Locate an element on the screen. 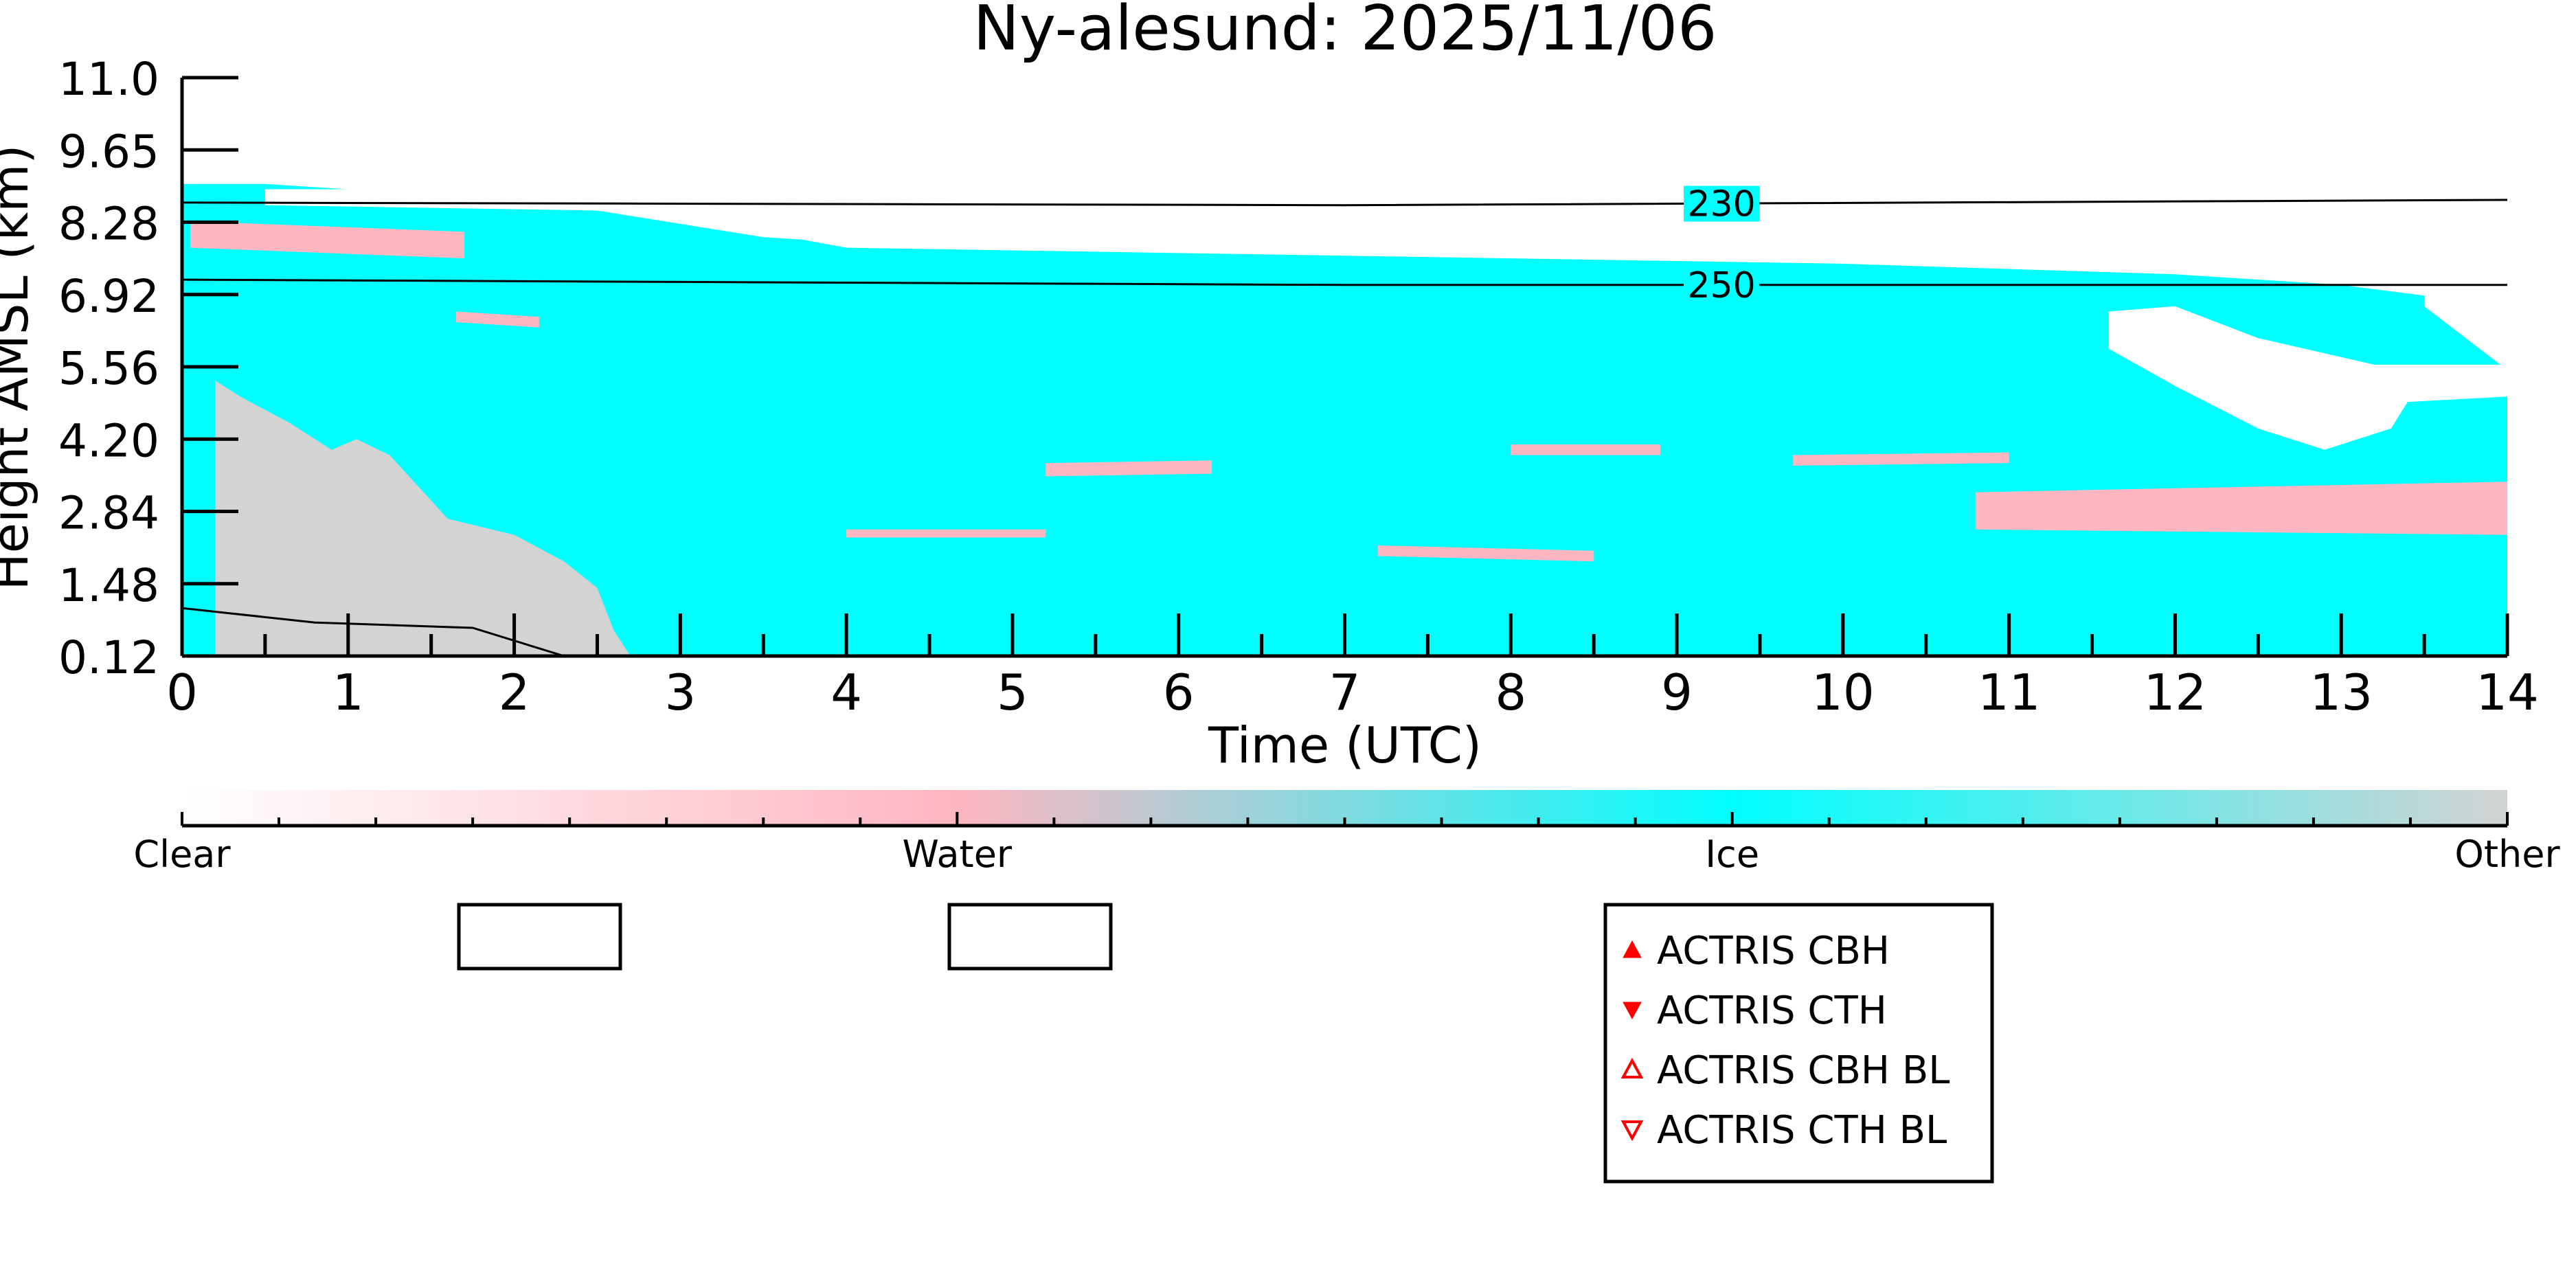  colorbar-labels: Clear Water Ice Other is located at coordinates (1346, 854).